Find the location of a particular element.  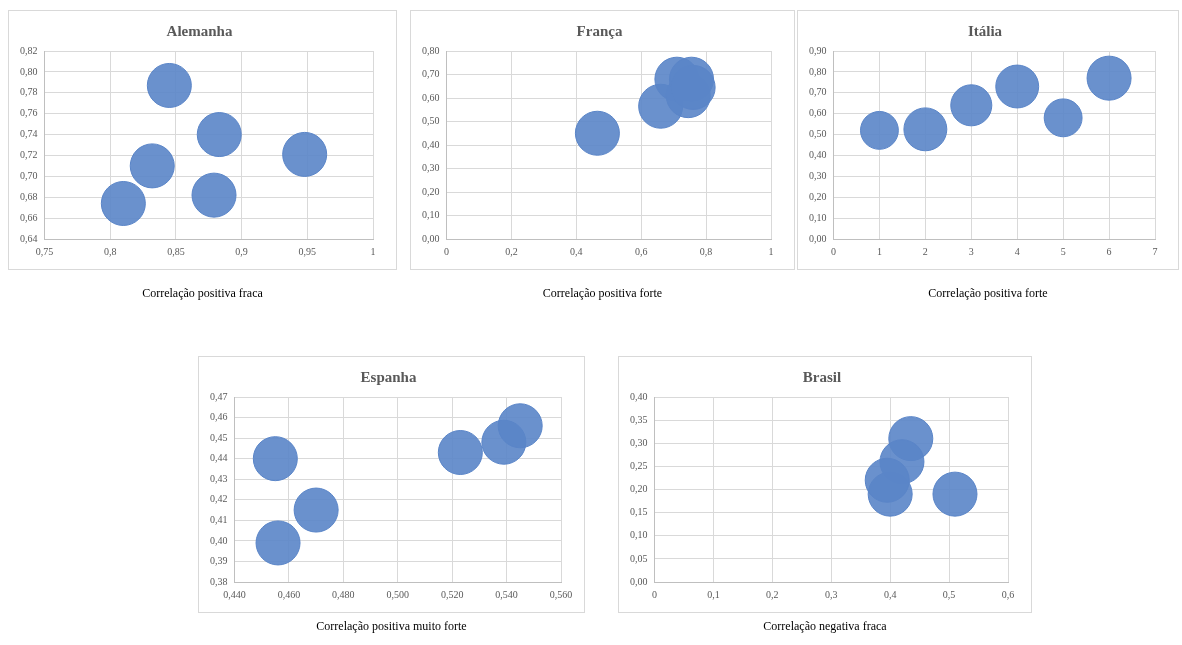

y-tick-label: 0,64 is located at coordinates (29, 238).